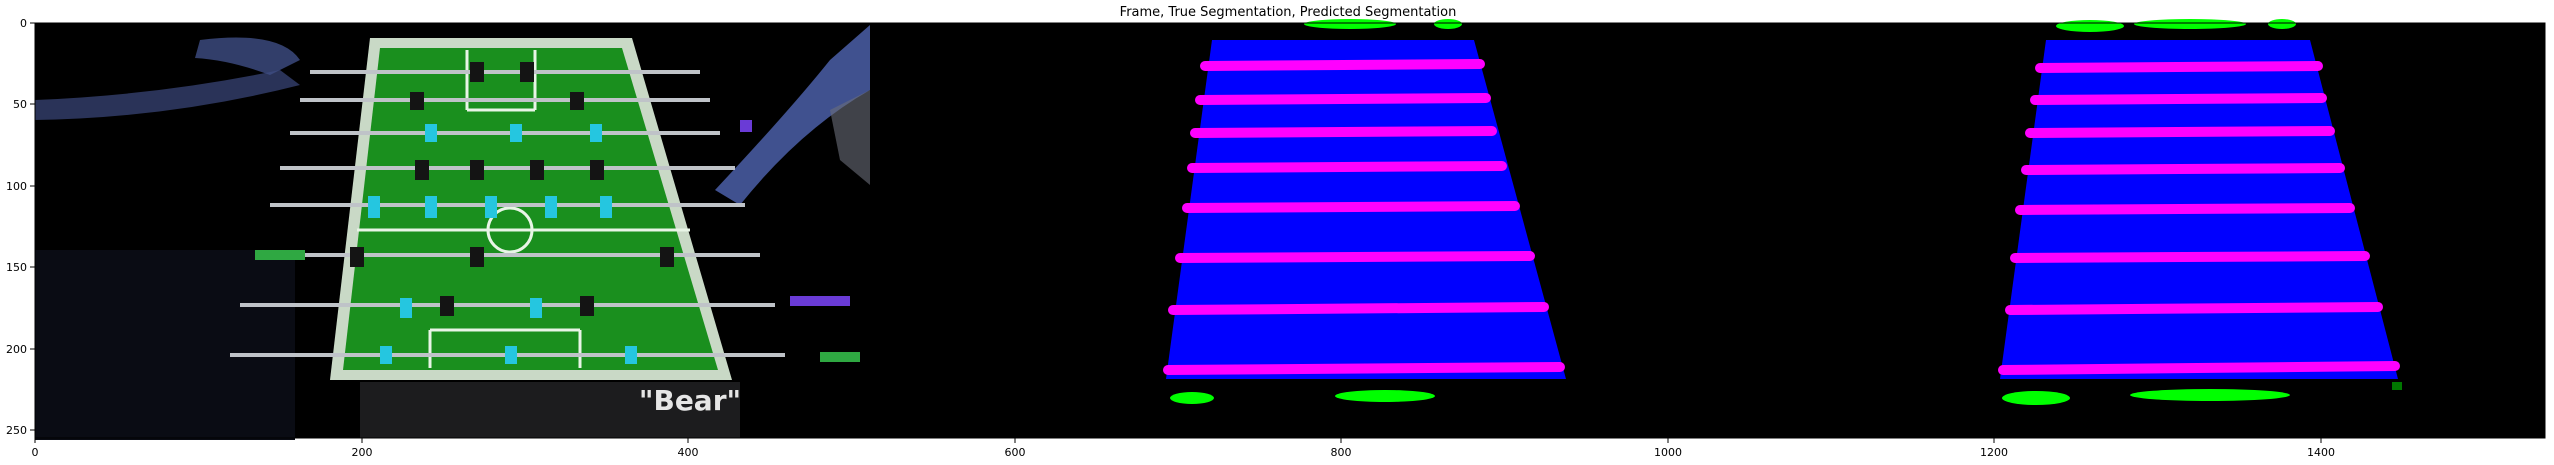 The width and height of the screenshot is (2554, 465). Describe the element at coordinates (16, 349) in the screenshot. I see `y-tick-label: 200` at that location.